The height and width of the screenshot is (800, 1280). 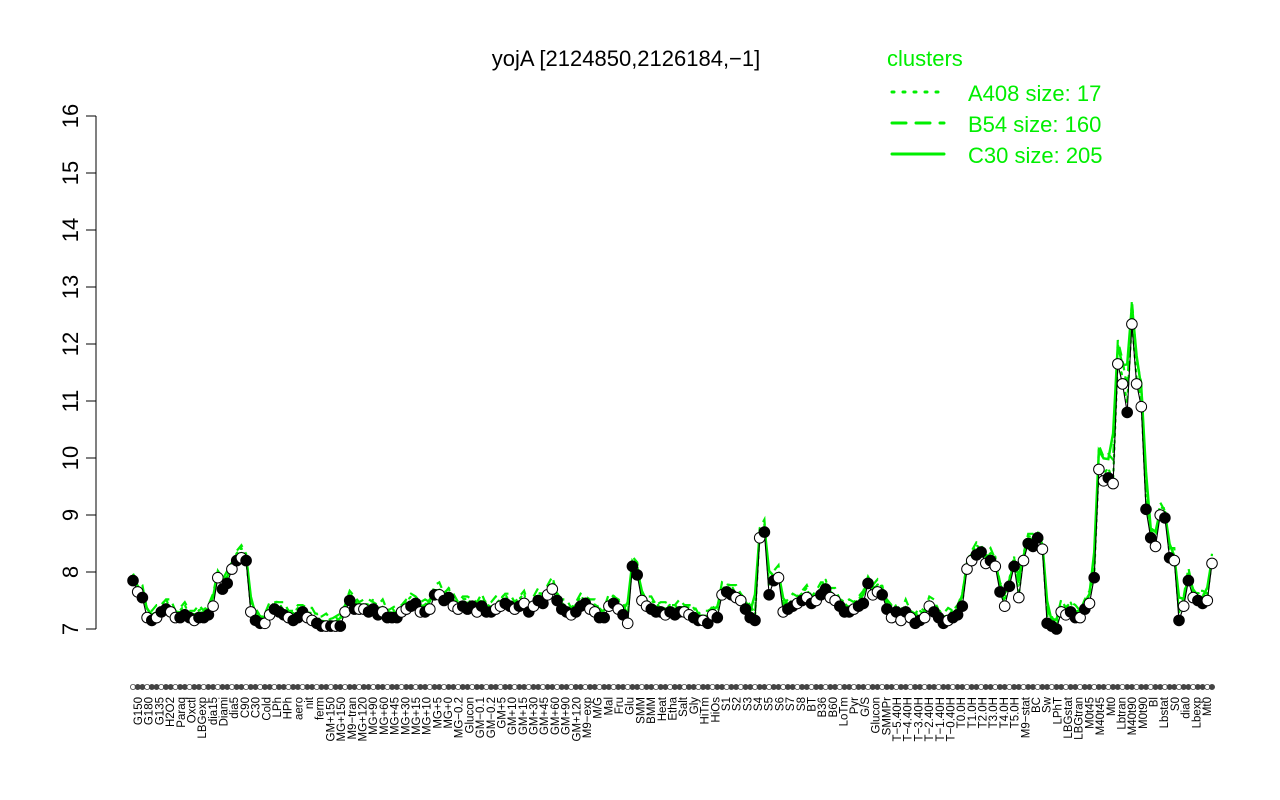 I want to click on x-tick-label: H2O2, so click(x=171, y=712).